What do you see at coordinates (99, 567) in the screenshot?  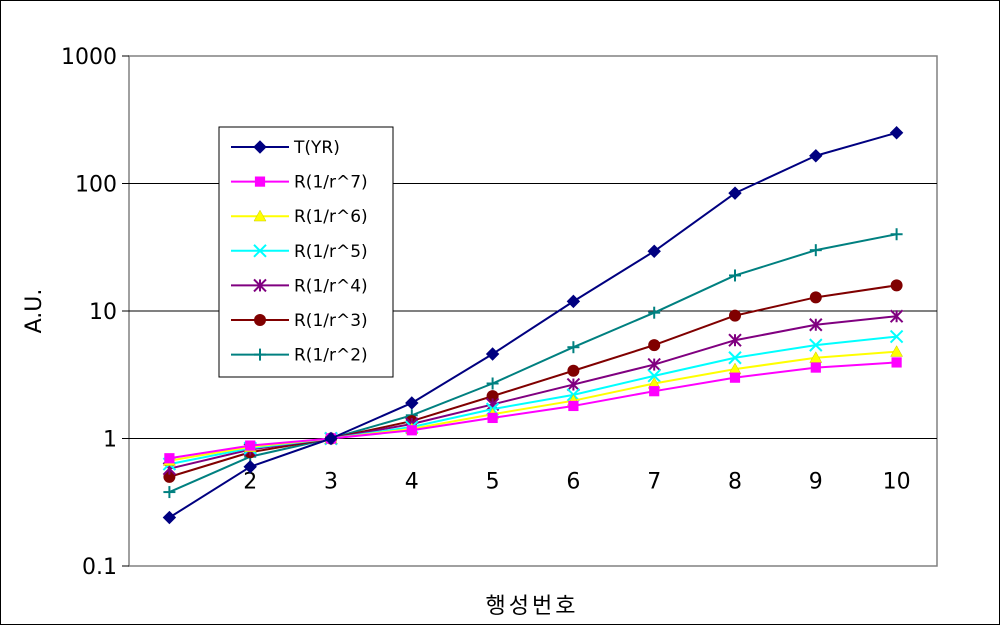 I see `y-tick-label: 0.1` at bounding box center [99, 567].